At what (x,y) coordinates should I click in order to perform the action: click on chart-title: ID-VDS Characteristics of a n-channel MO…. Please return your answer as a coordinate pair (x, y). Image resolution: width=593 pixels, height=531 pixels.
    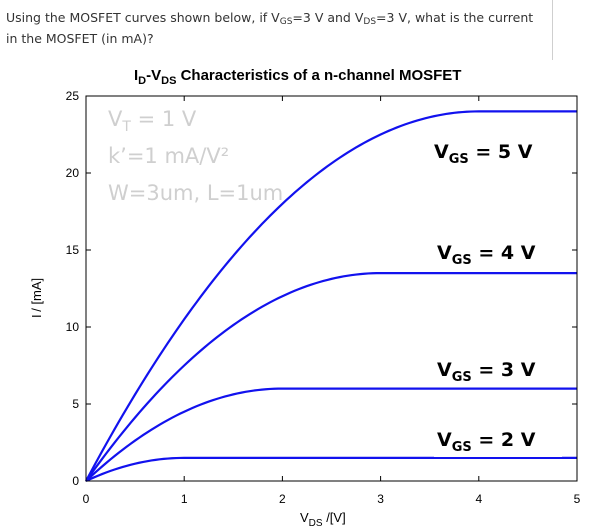
    Looking at the image, I should click on (297, 77).